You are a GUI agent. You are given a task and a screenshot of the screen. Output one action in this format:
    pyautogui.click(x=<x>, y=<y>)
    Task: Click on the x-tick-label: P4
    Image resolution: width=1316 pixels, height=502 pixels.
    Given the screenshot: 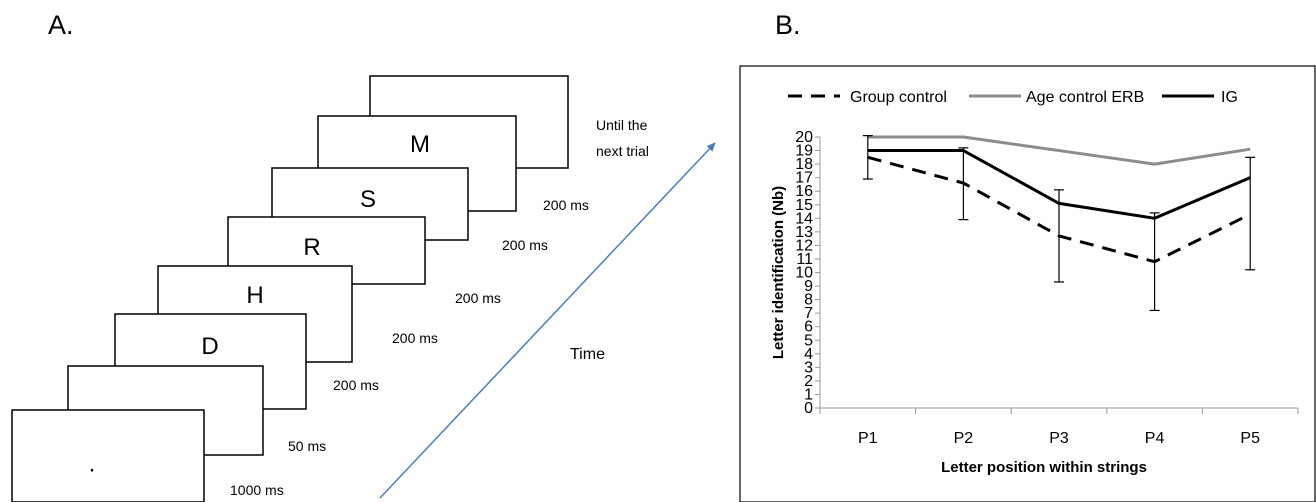 What is the action you would take?
    pyautogui.click(x=1155, y=438)
    